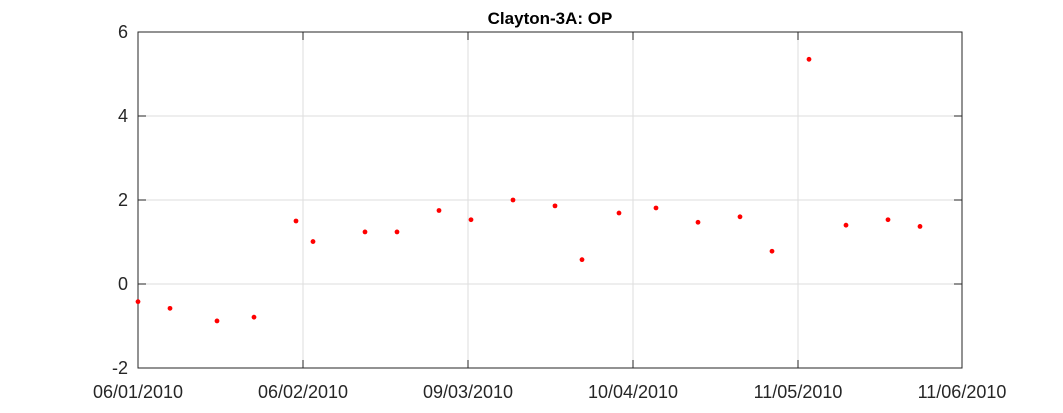 The image size is (1063, 413). Describe the element at coordinates (303, 392) in the screenshot. I see `x-tick-label: 06/02/2010` at that location.